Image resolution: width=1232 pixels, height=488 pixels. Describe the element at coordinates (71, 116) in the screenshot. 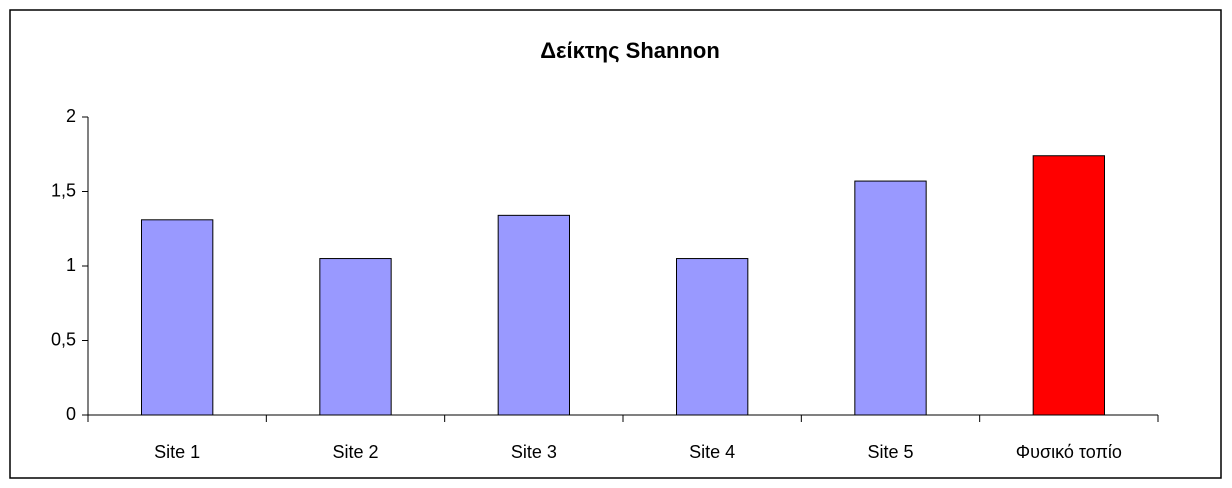

I see `y-tick-label: 2` at that location.